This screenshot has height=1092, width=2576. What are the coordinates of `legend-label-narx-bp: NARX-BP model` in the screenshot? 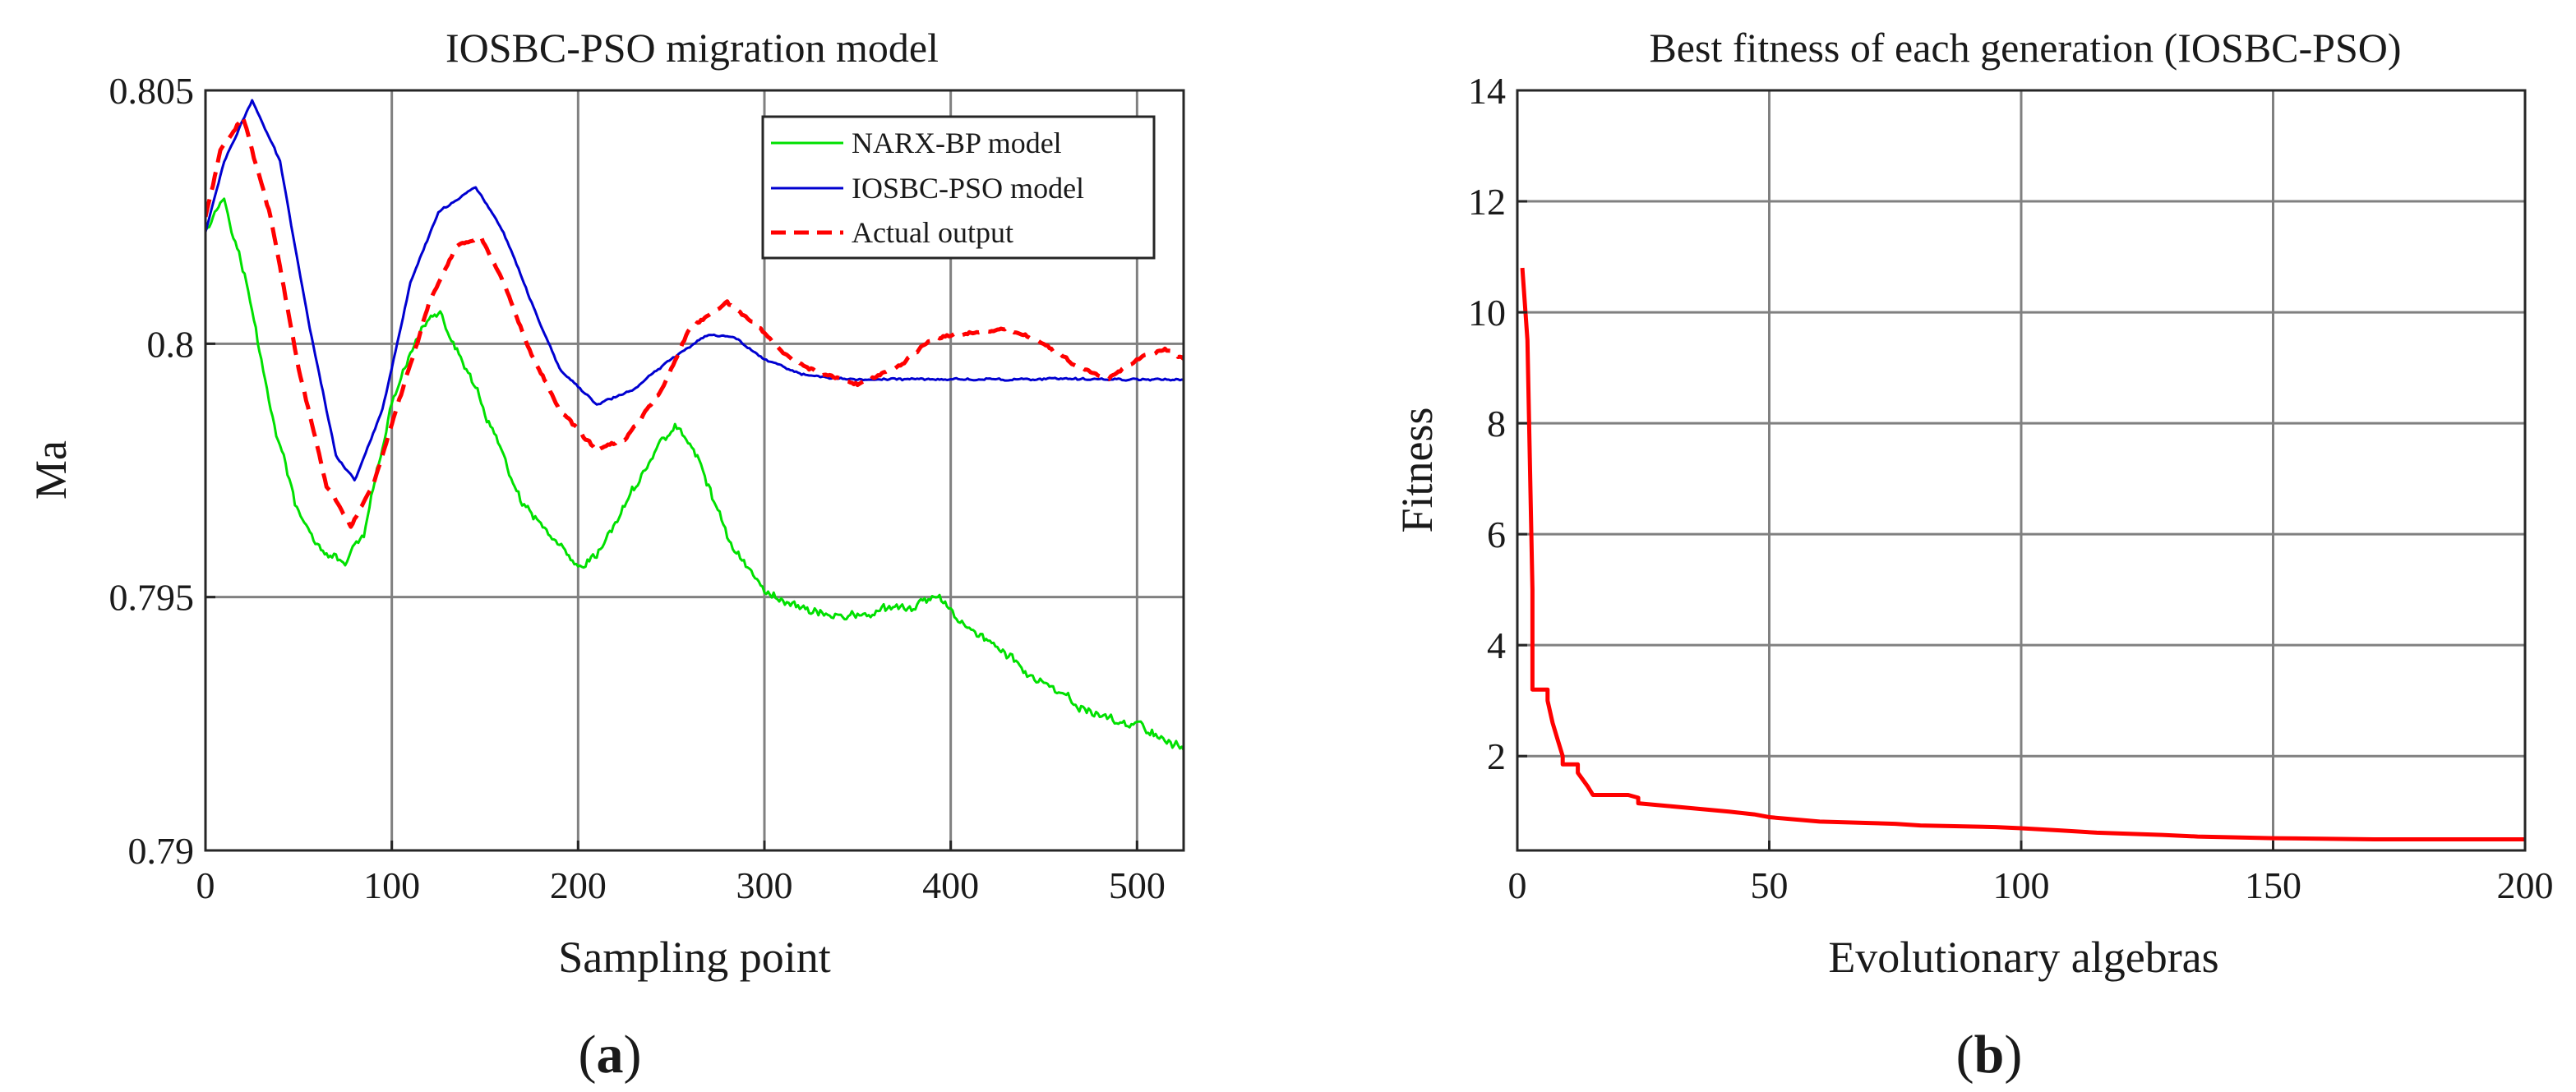 It's located at (957, 143).